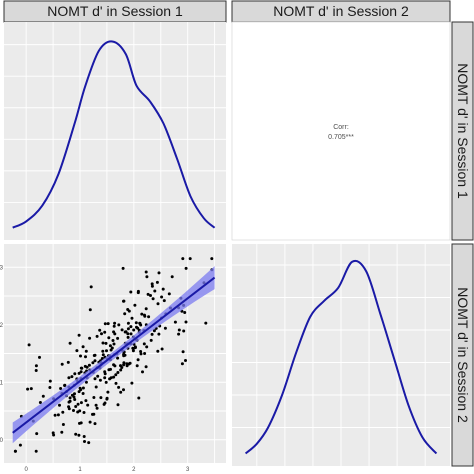 This screenshot has width=474, height=474. Describe the element at coordinates (341, 11) in the screenshot. I see `strip-col2-label: NOMT d' in Session 2` at that location.